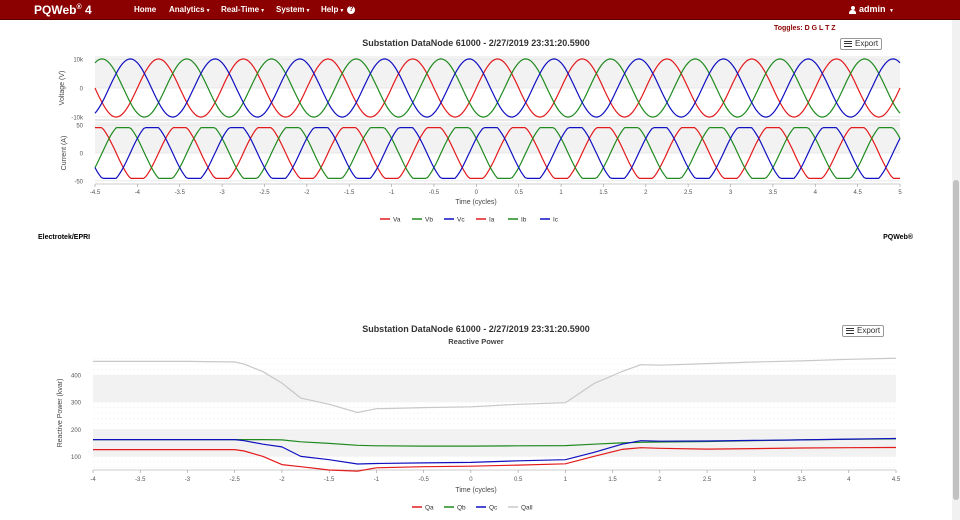 This screenshot has width=960, height=520. What do you see at coordinates (79, 127) in the screenshot?
I see `y-tick-label: 50` at bounding box center [79, 127].